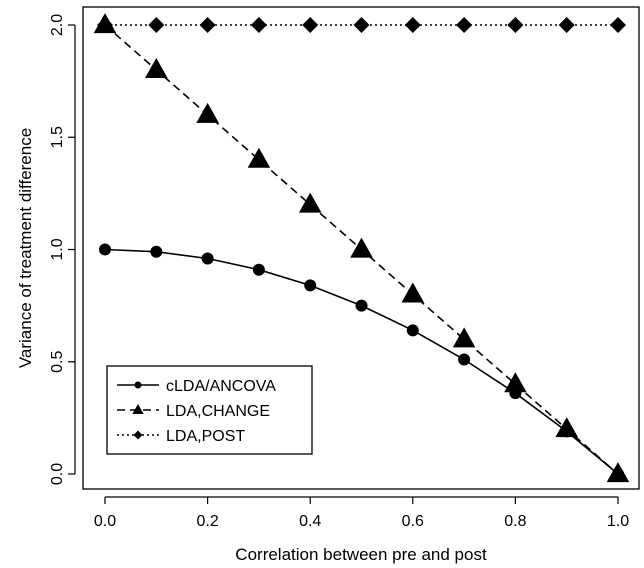  I want to click on y-axis: 0.0 0.5 1.0 1.5 2.0, so click(62, 249).